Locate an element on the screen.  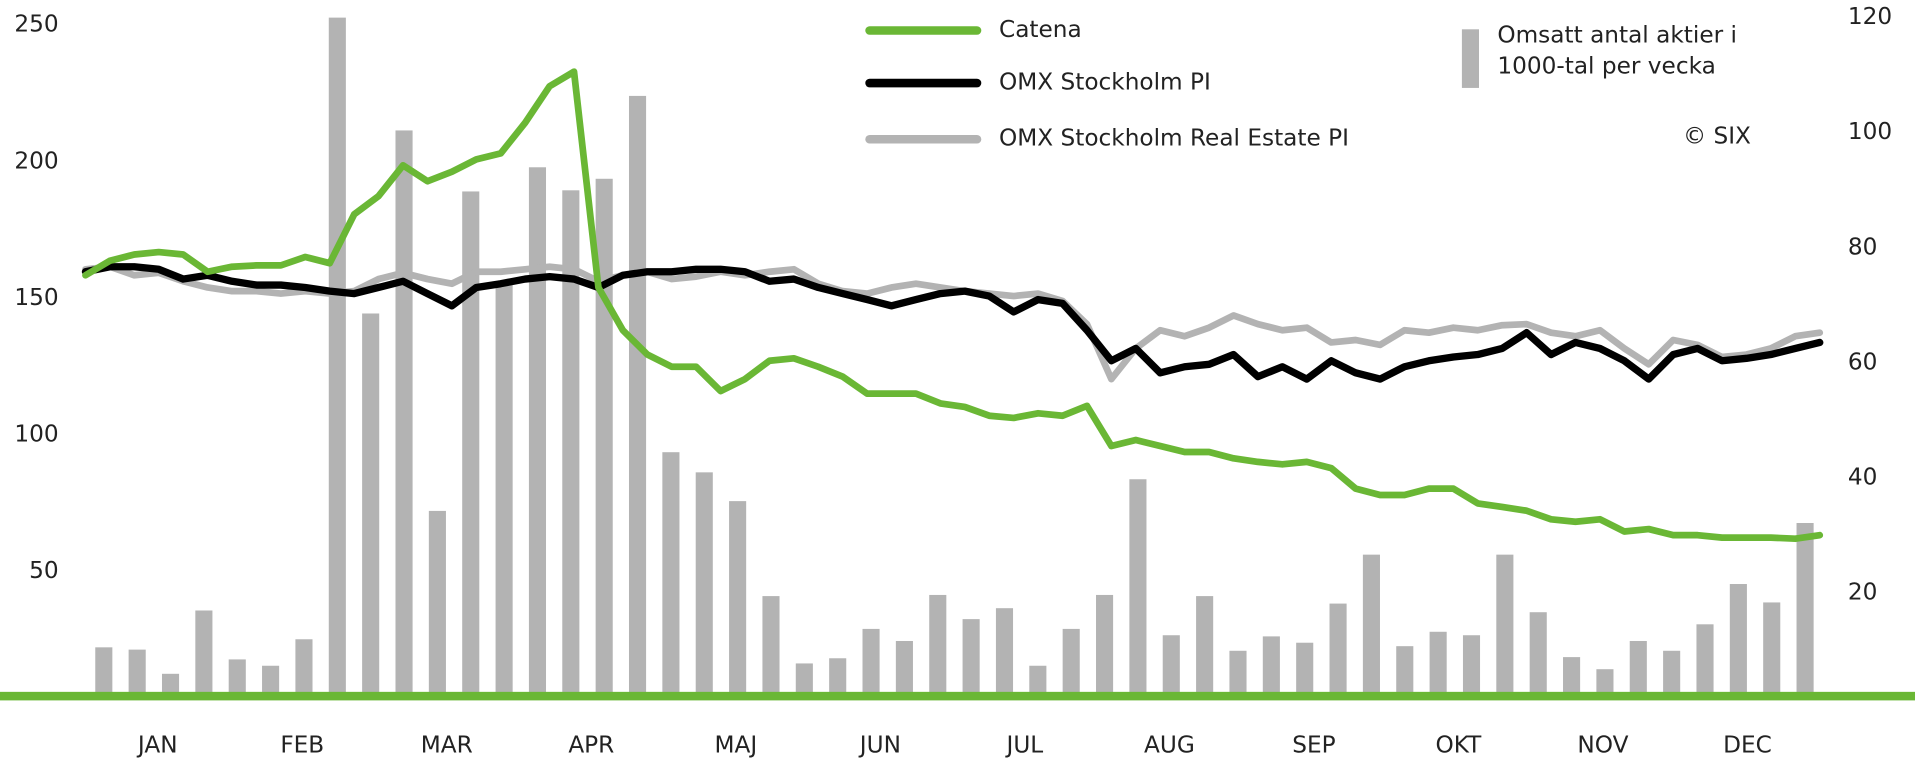
x-tick-label: NOV is located at coordinates (1602, 745).